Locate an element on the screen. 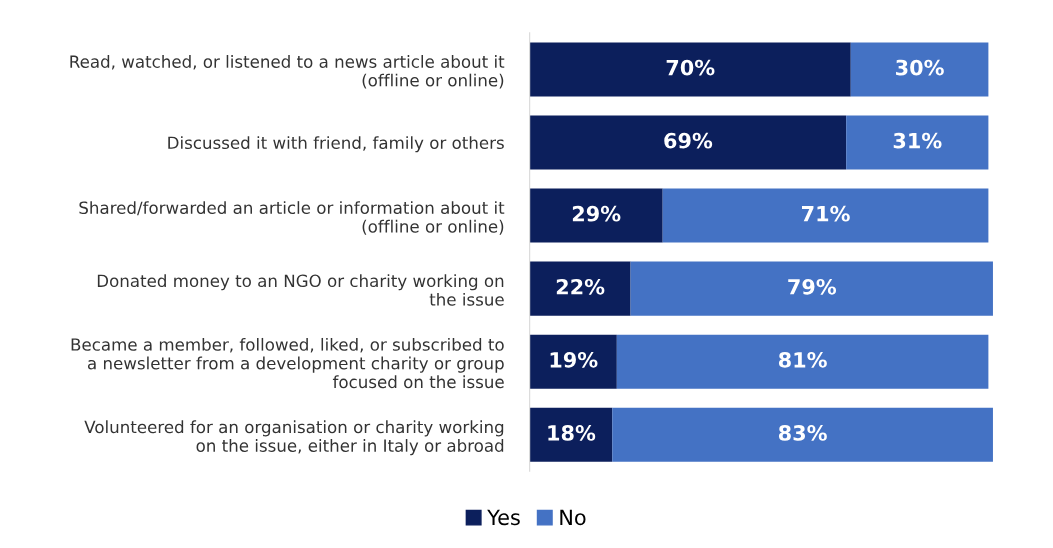 The width and height of the screenshot is (1053, 548). data-label: 29% is located at coordinates (596, 213).